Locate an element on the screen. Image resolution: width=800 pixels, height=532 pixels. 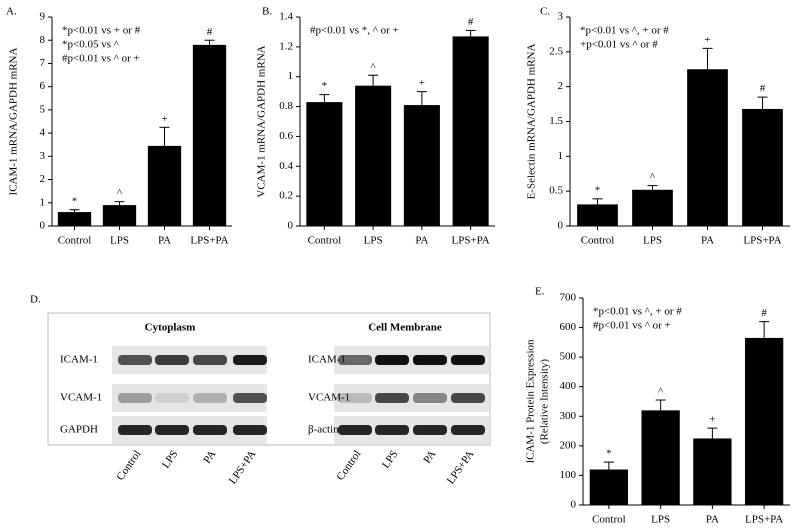
blot-row-label: β-actin is located at coordinates (323, 430).